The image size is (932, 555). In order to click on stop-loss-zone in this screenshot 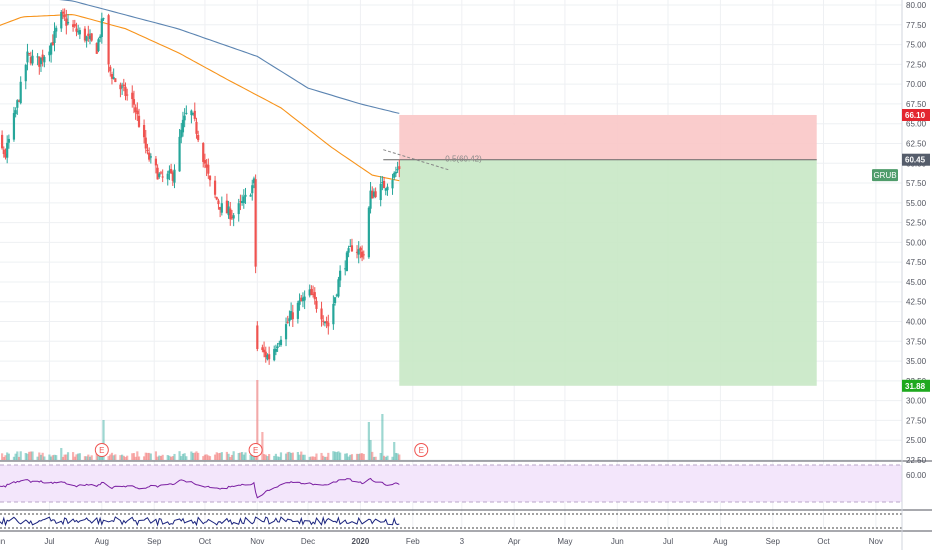, I will do `click(608, 137)`.